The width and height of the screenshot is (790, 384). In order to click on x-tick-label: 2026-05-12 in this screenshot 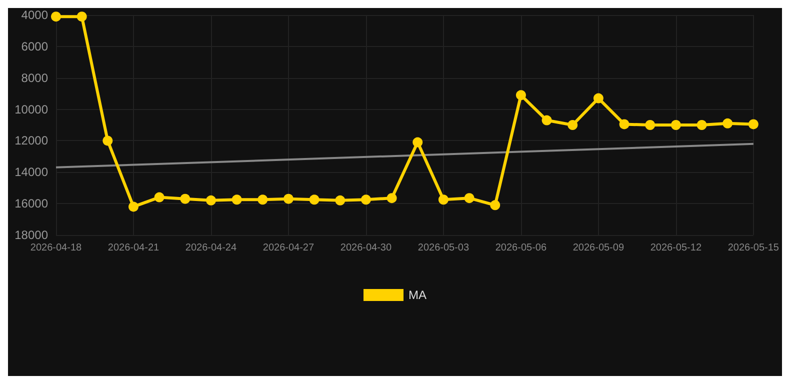, I will do `click(676, 248)`.